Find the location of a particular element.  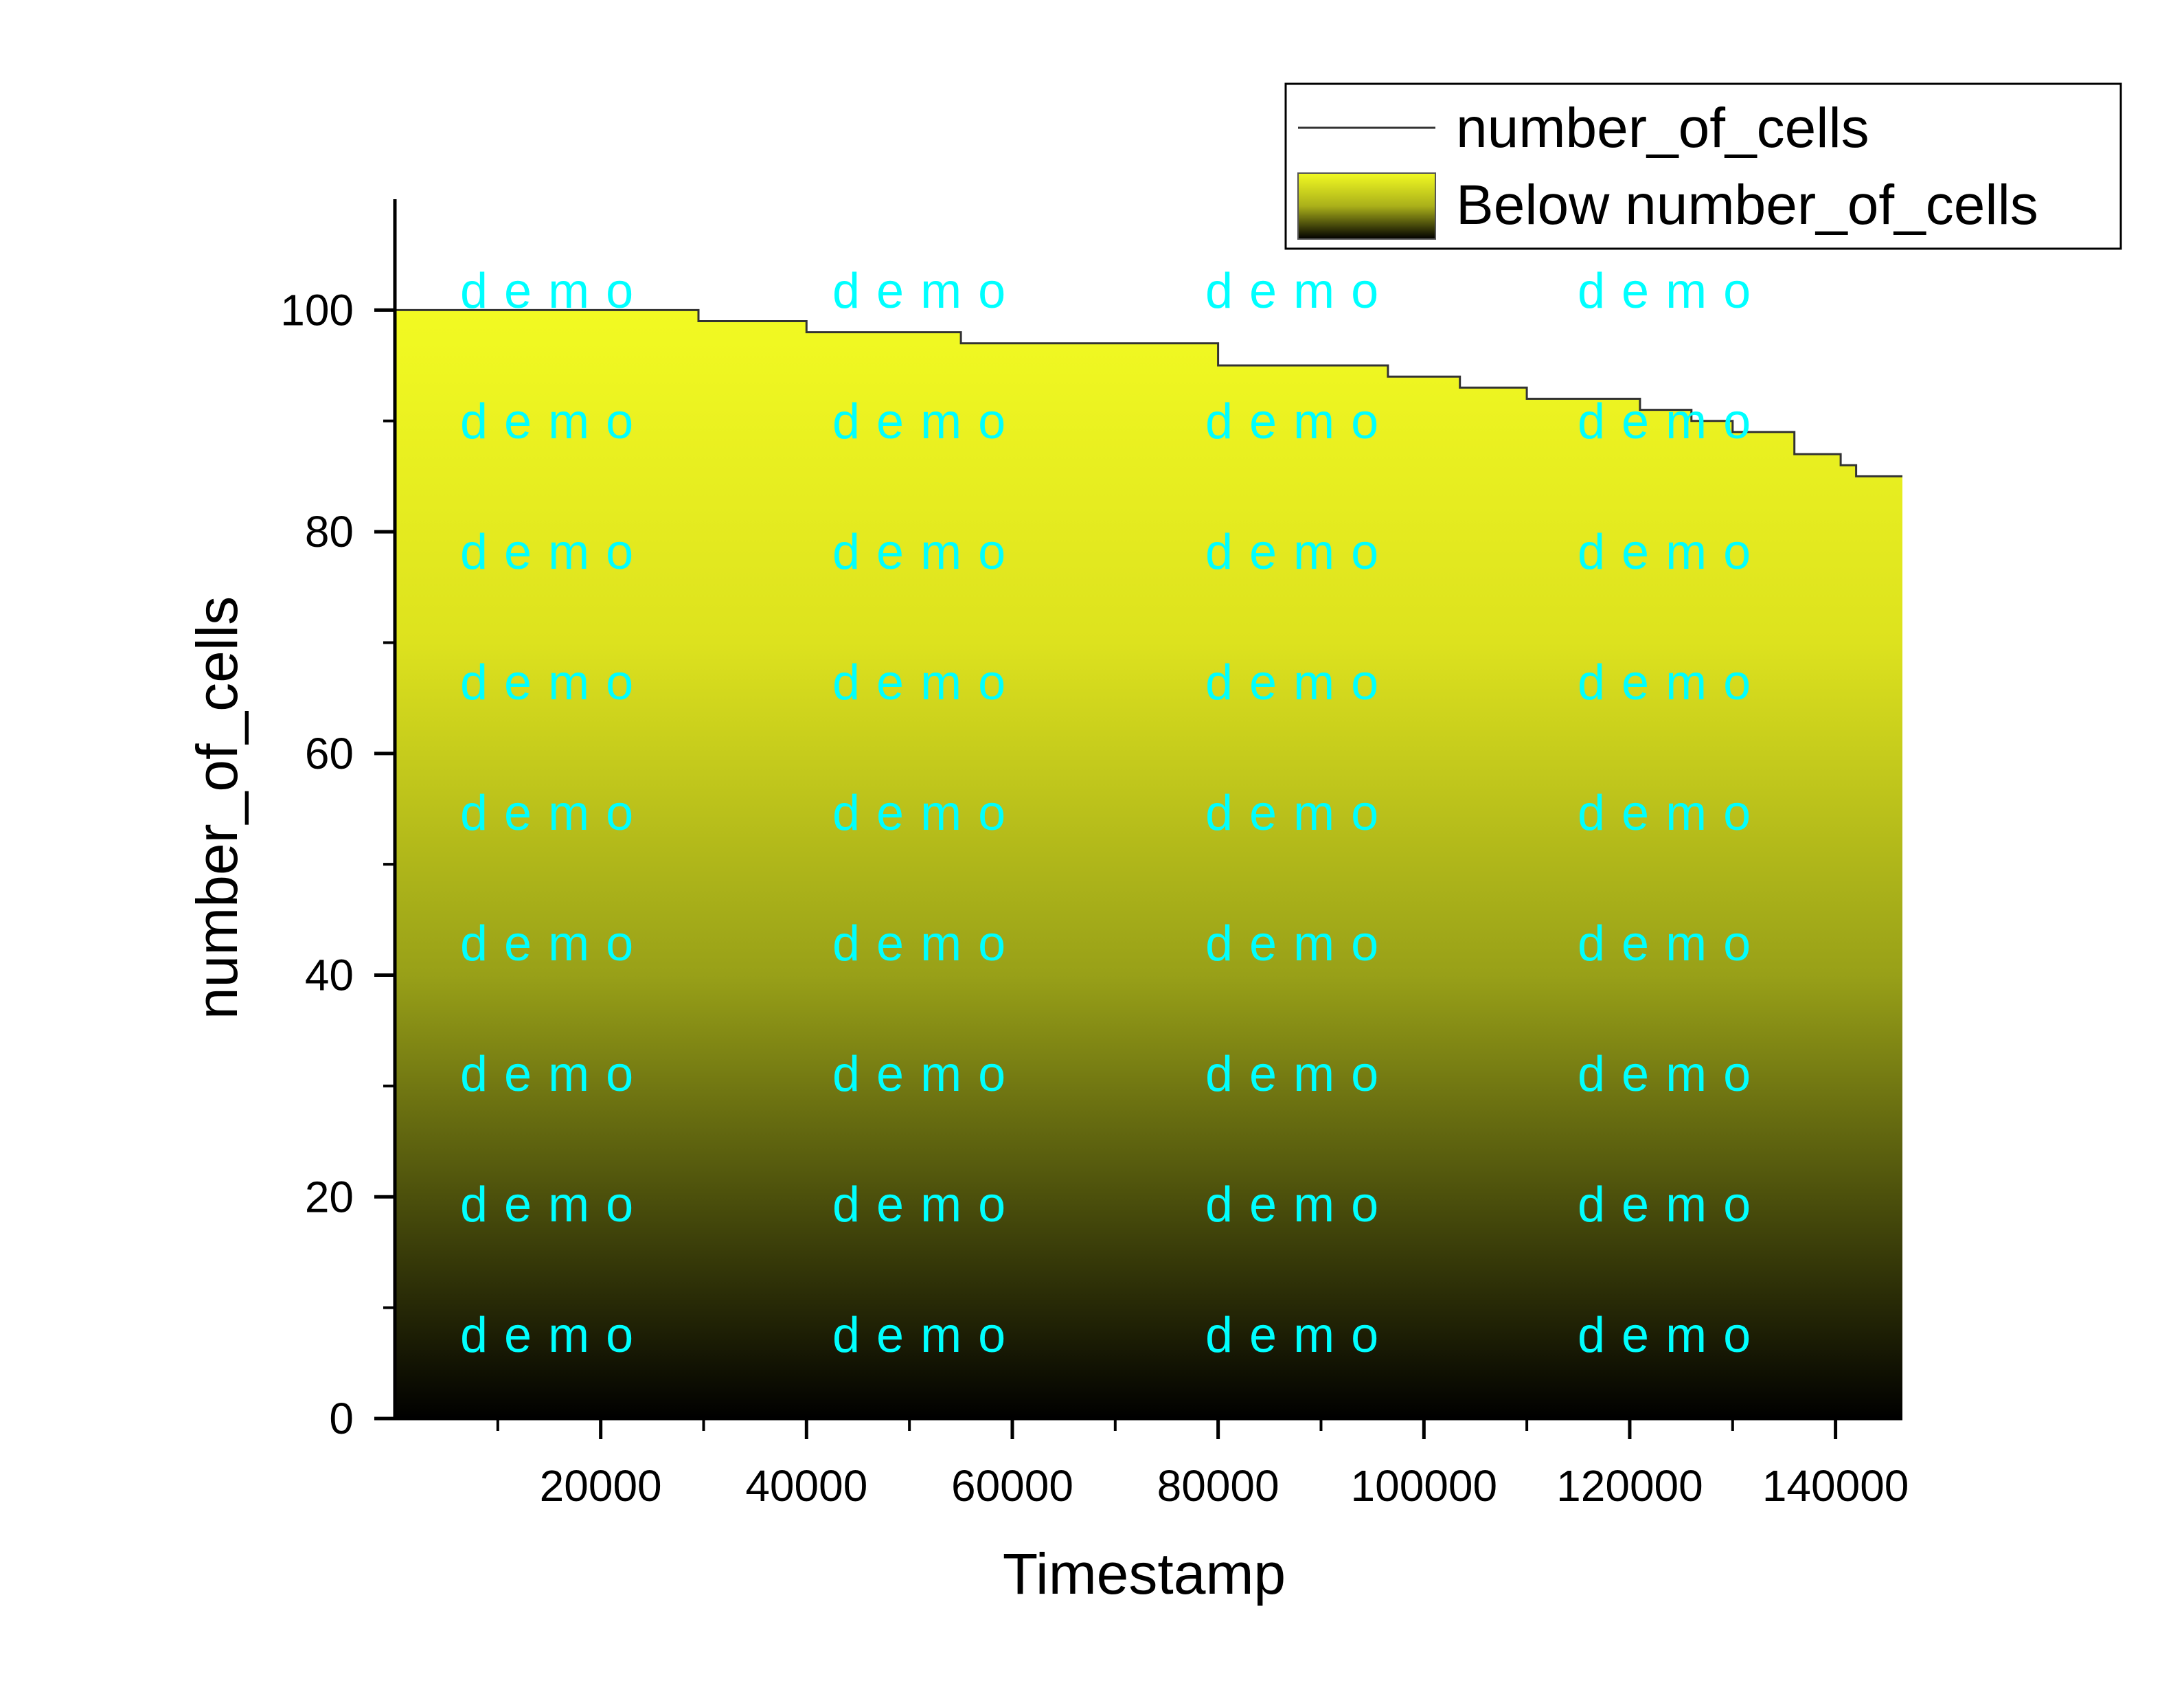

y-axis-title: number_of_cells is located at coordinates (217, 808).